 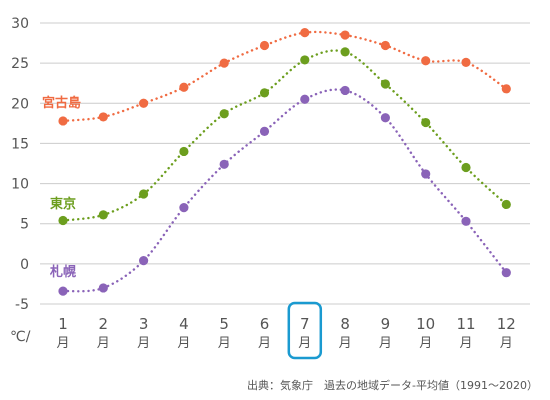 I want to click on x-tick-label: 3, so click(x=144, y=324).